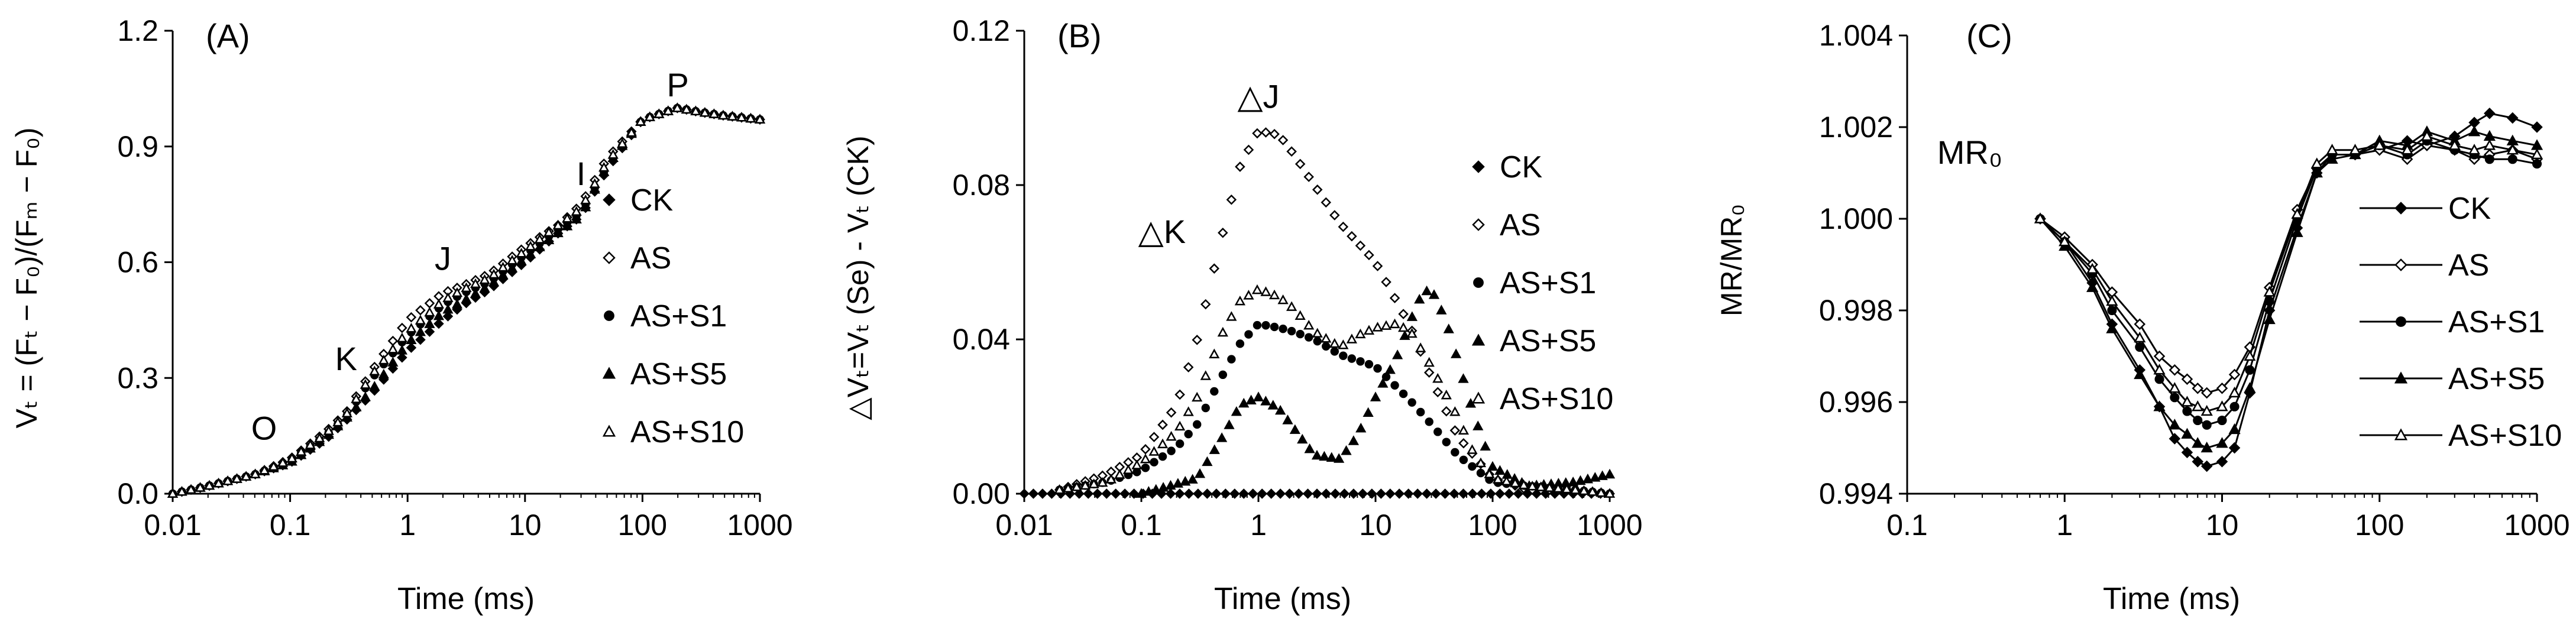 The height and width of the screenshot is (622, 2576). What do you see at coordinates (642, 525) in the screenshot?
I see `x-tick-label: 100` at bounding box center [642, 525].